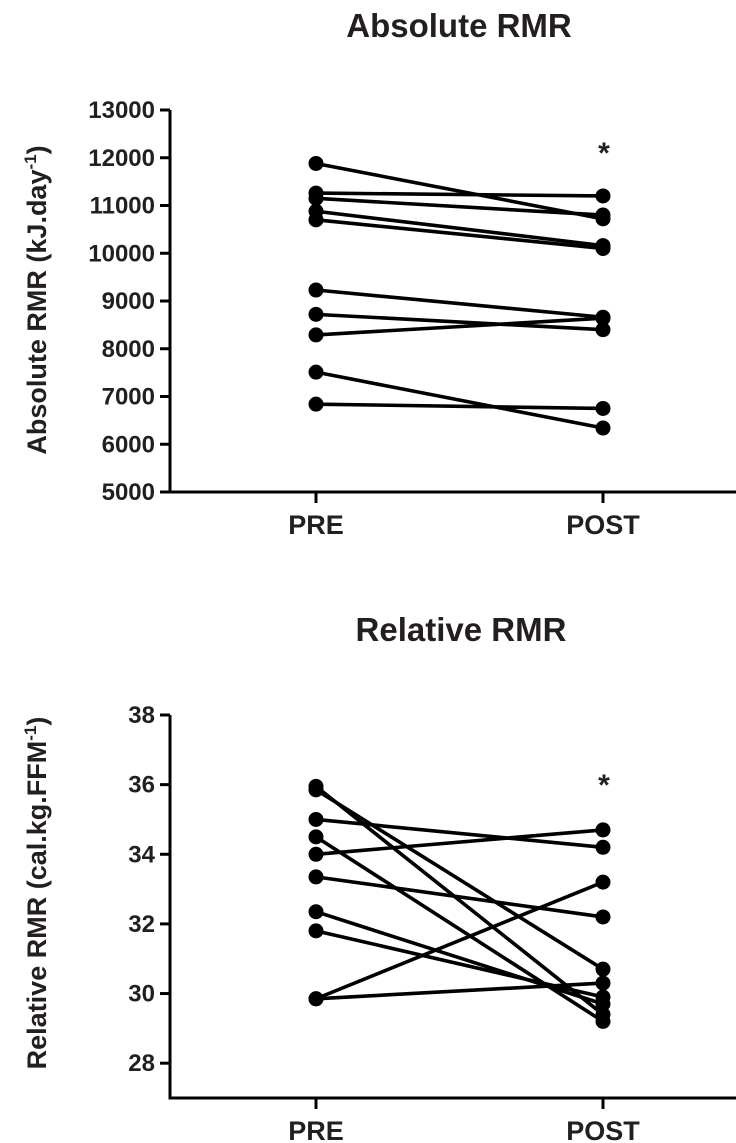 Image resolution: width=736 pixels, height=1143 pixels. I want to click on y-tick-label: 9000, so click(128, 301).